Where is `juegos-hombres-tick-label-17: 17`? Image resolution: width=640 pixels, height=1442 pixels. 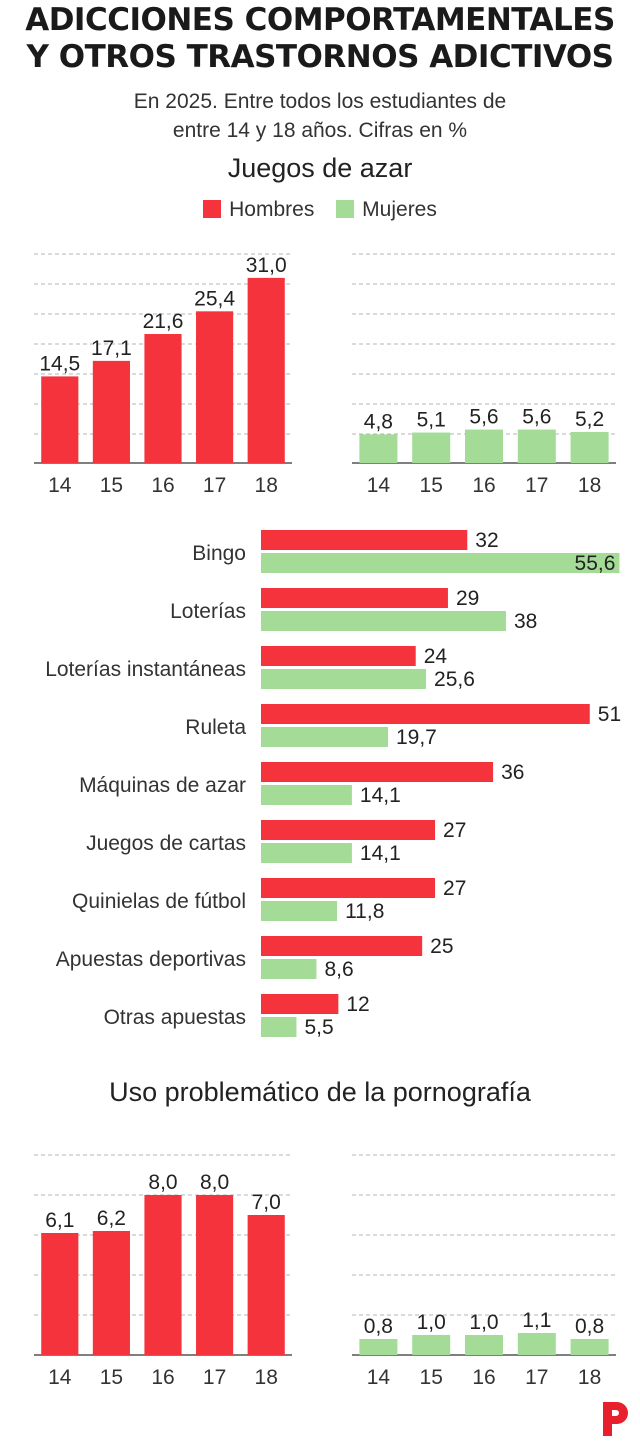 juegos-hombres-tick-label-17: 17 is located at coordinates (214, 485).